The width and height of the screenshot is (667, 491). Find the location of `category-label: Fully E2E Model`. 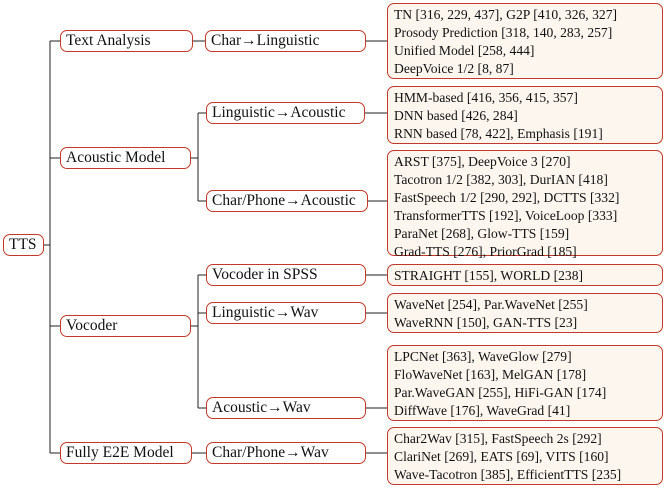

category-label: Fully E2E Model is located at coordinates (120, 452).